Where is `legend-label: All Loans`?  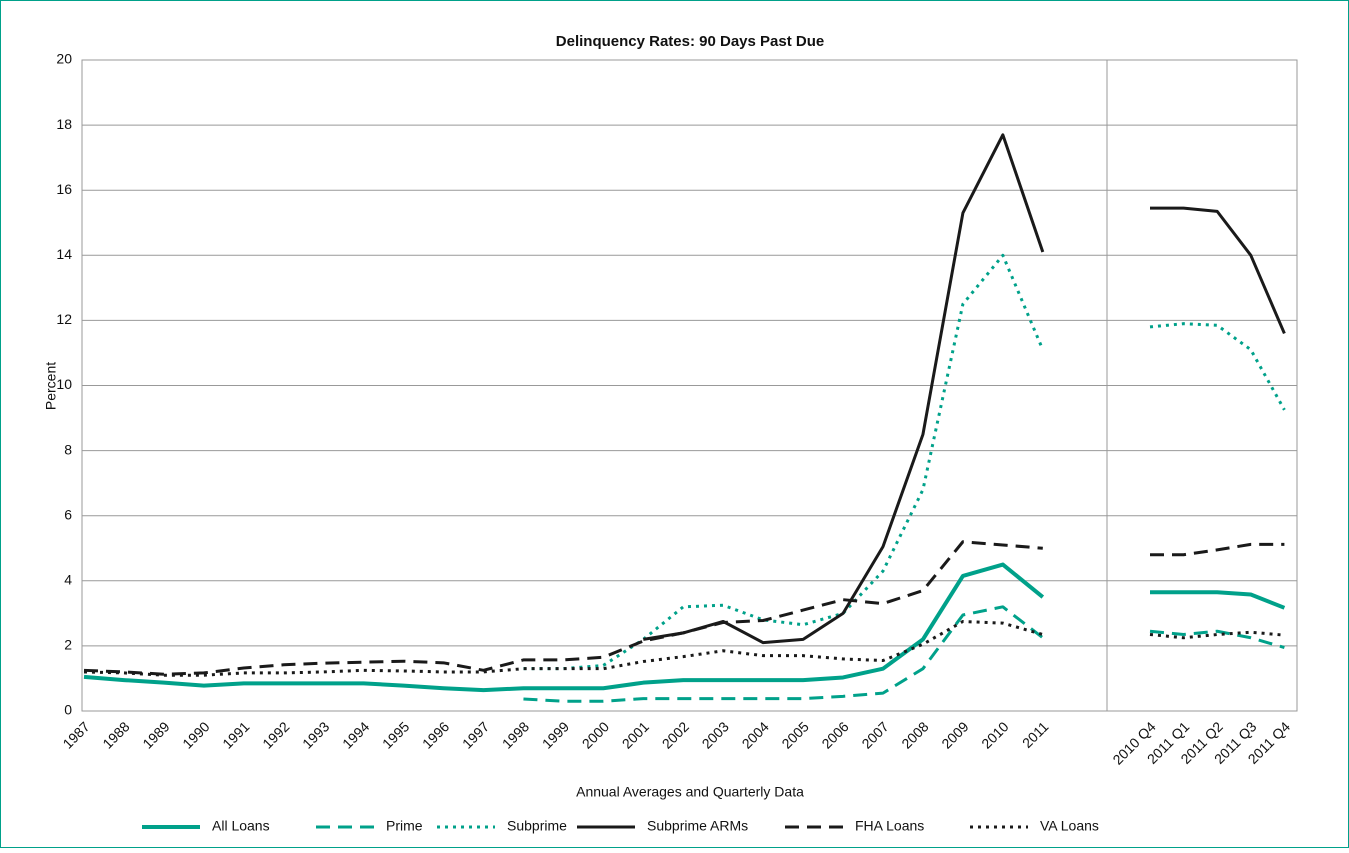 legend-label: All Loans is located at coordinates (241, 826).